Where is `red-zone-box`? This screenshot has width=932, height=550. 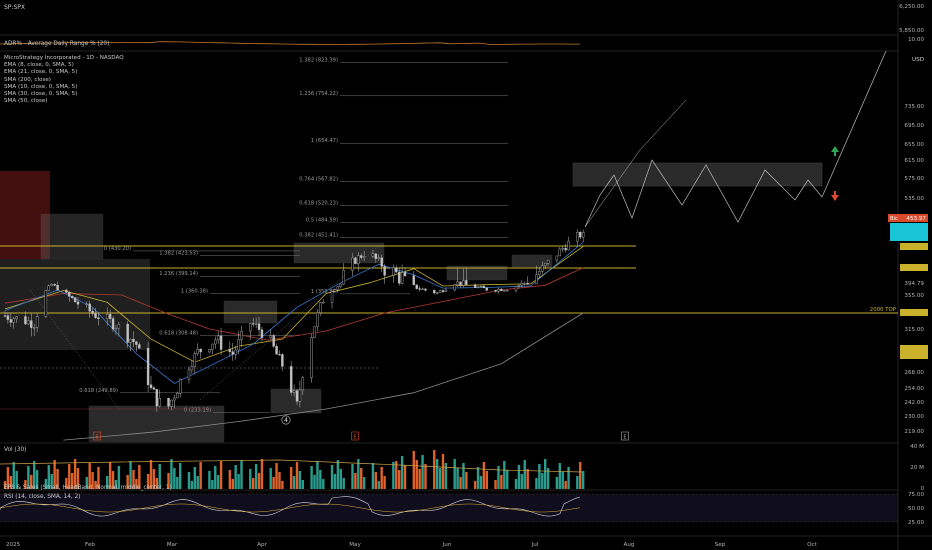
red-zone-box is located at coordinates (25, 215).